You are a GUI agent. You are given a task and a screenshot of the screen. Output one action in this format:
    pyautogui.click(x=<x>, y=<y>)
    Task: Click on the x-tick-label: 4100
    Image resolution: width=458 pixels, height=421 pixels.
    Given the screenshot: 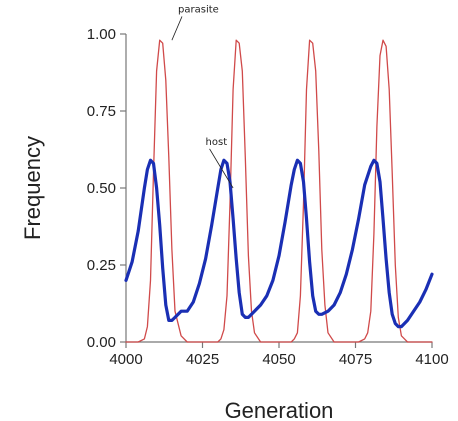 What is the action you would take?
    pyautogui.click(x=431, y=359)
    